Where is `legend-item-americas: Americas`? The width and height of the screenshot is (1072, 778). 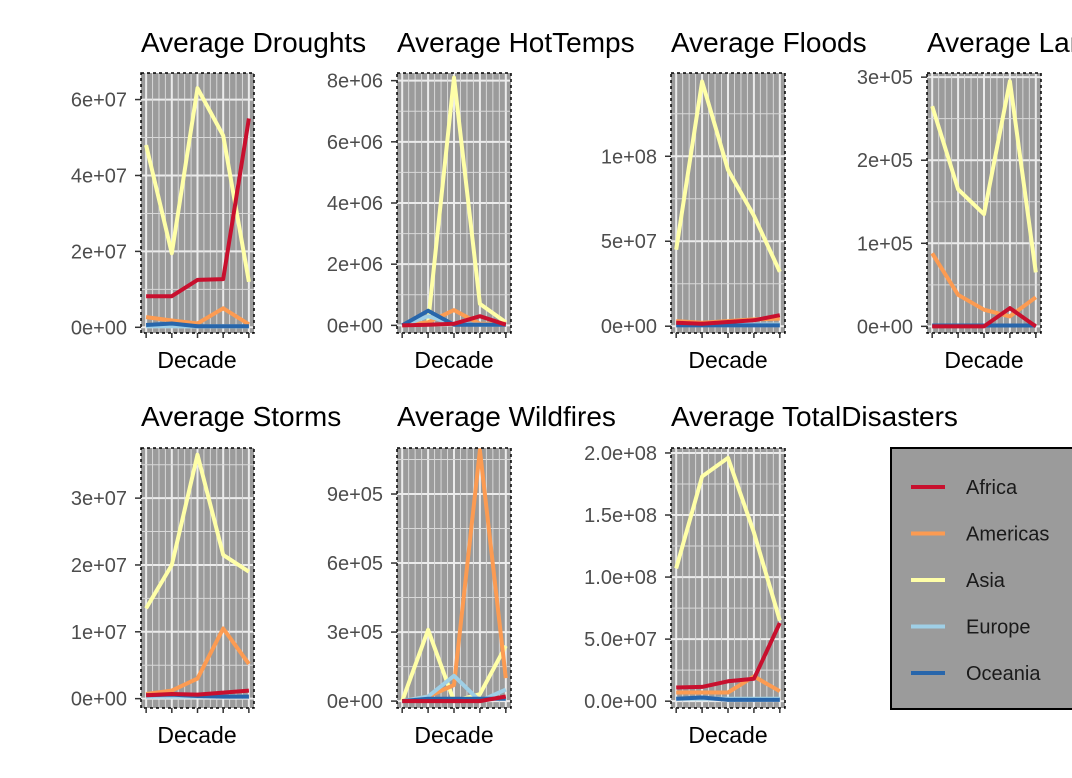
legend-item-americas: Americas is located at coordinates (980, 535).